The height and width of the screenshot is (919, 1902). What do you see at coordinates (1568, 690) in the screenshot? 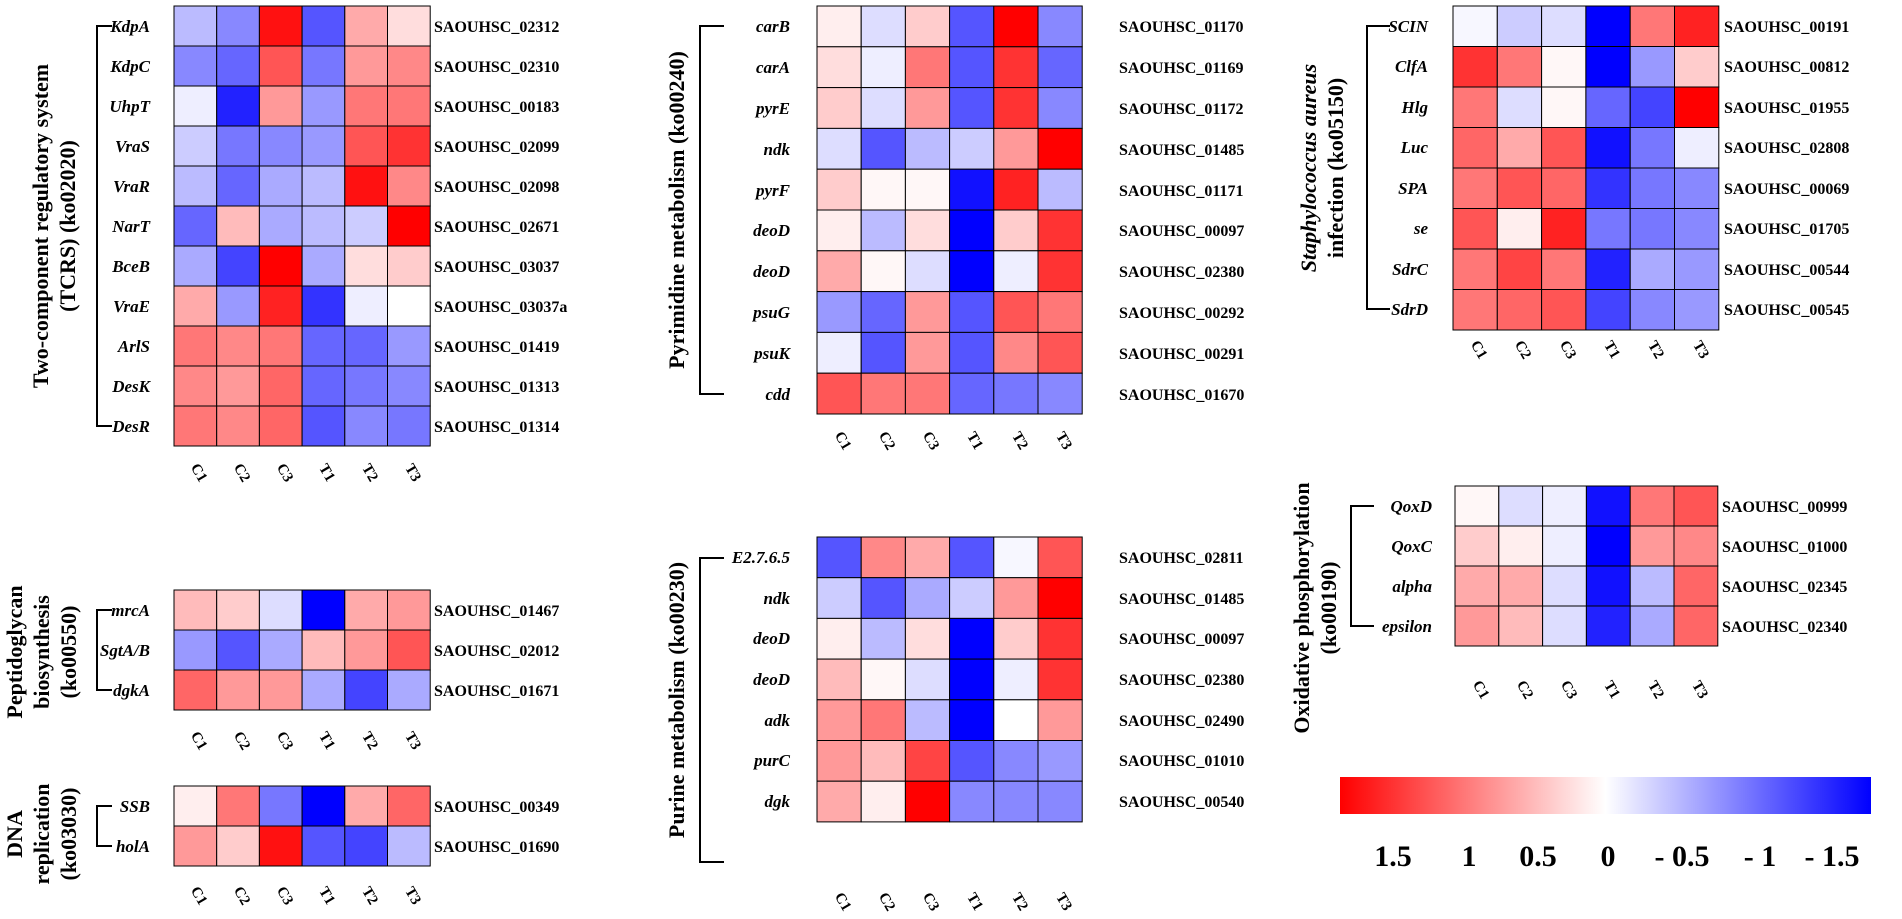
I see `svg-text: C3` at bounding box center [1568, 690].